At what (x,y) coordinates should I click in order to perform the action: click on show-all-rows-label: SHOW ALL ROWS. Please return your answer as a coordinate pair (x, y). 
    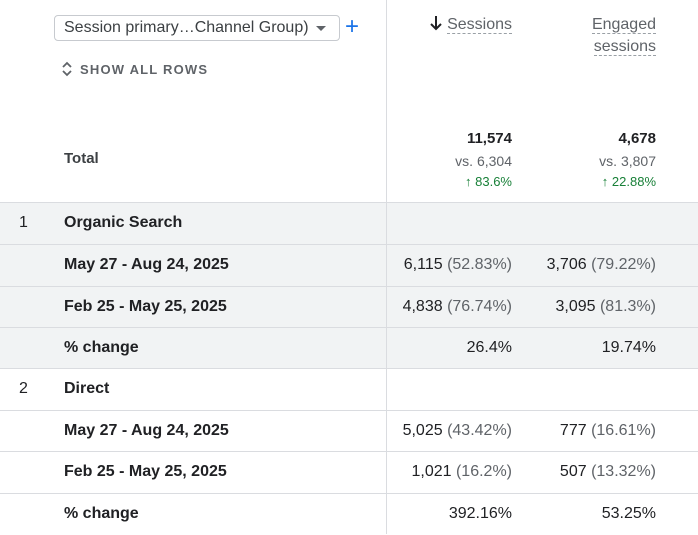
    Looking at the image, I should click on (144, 69).